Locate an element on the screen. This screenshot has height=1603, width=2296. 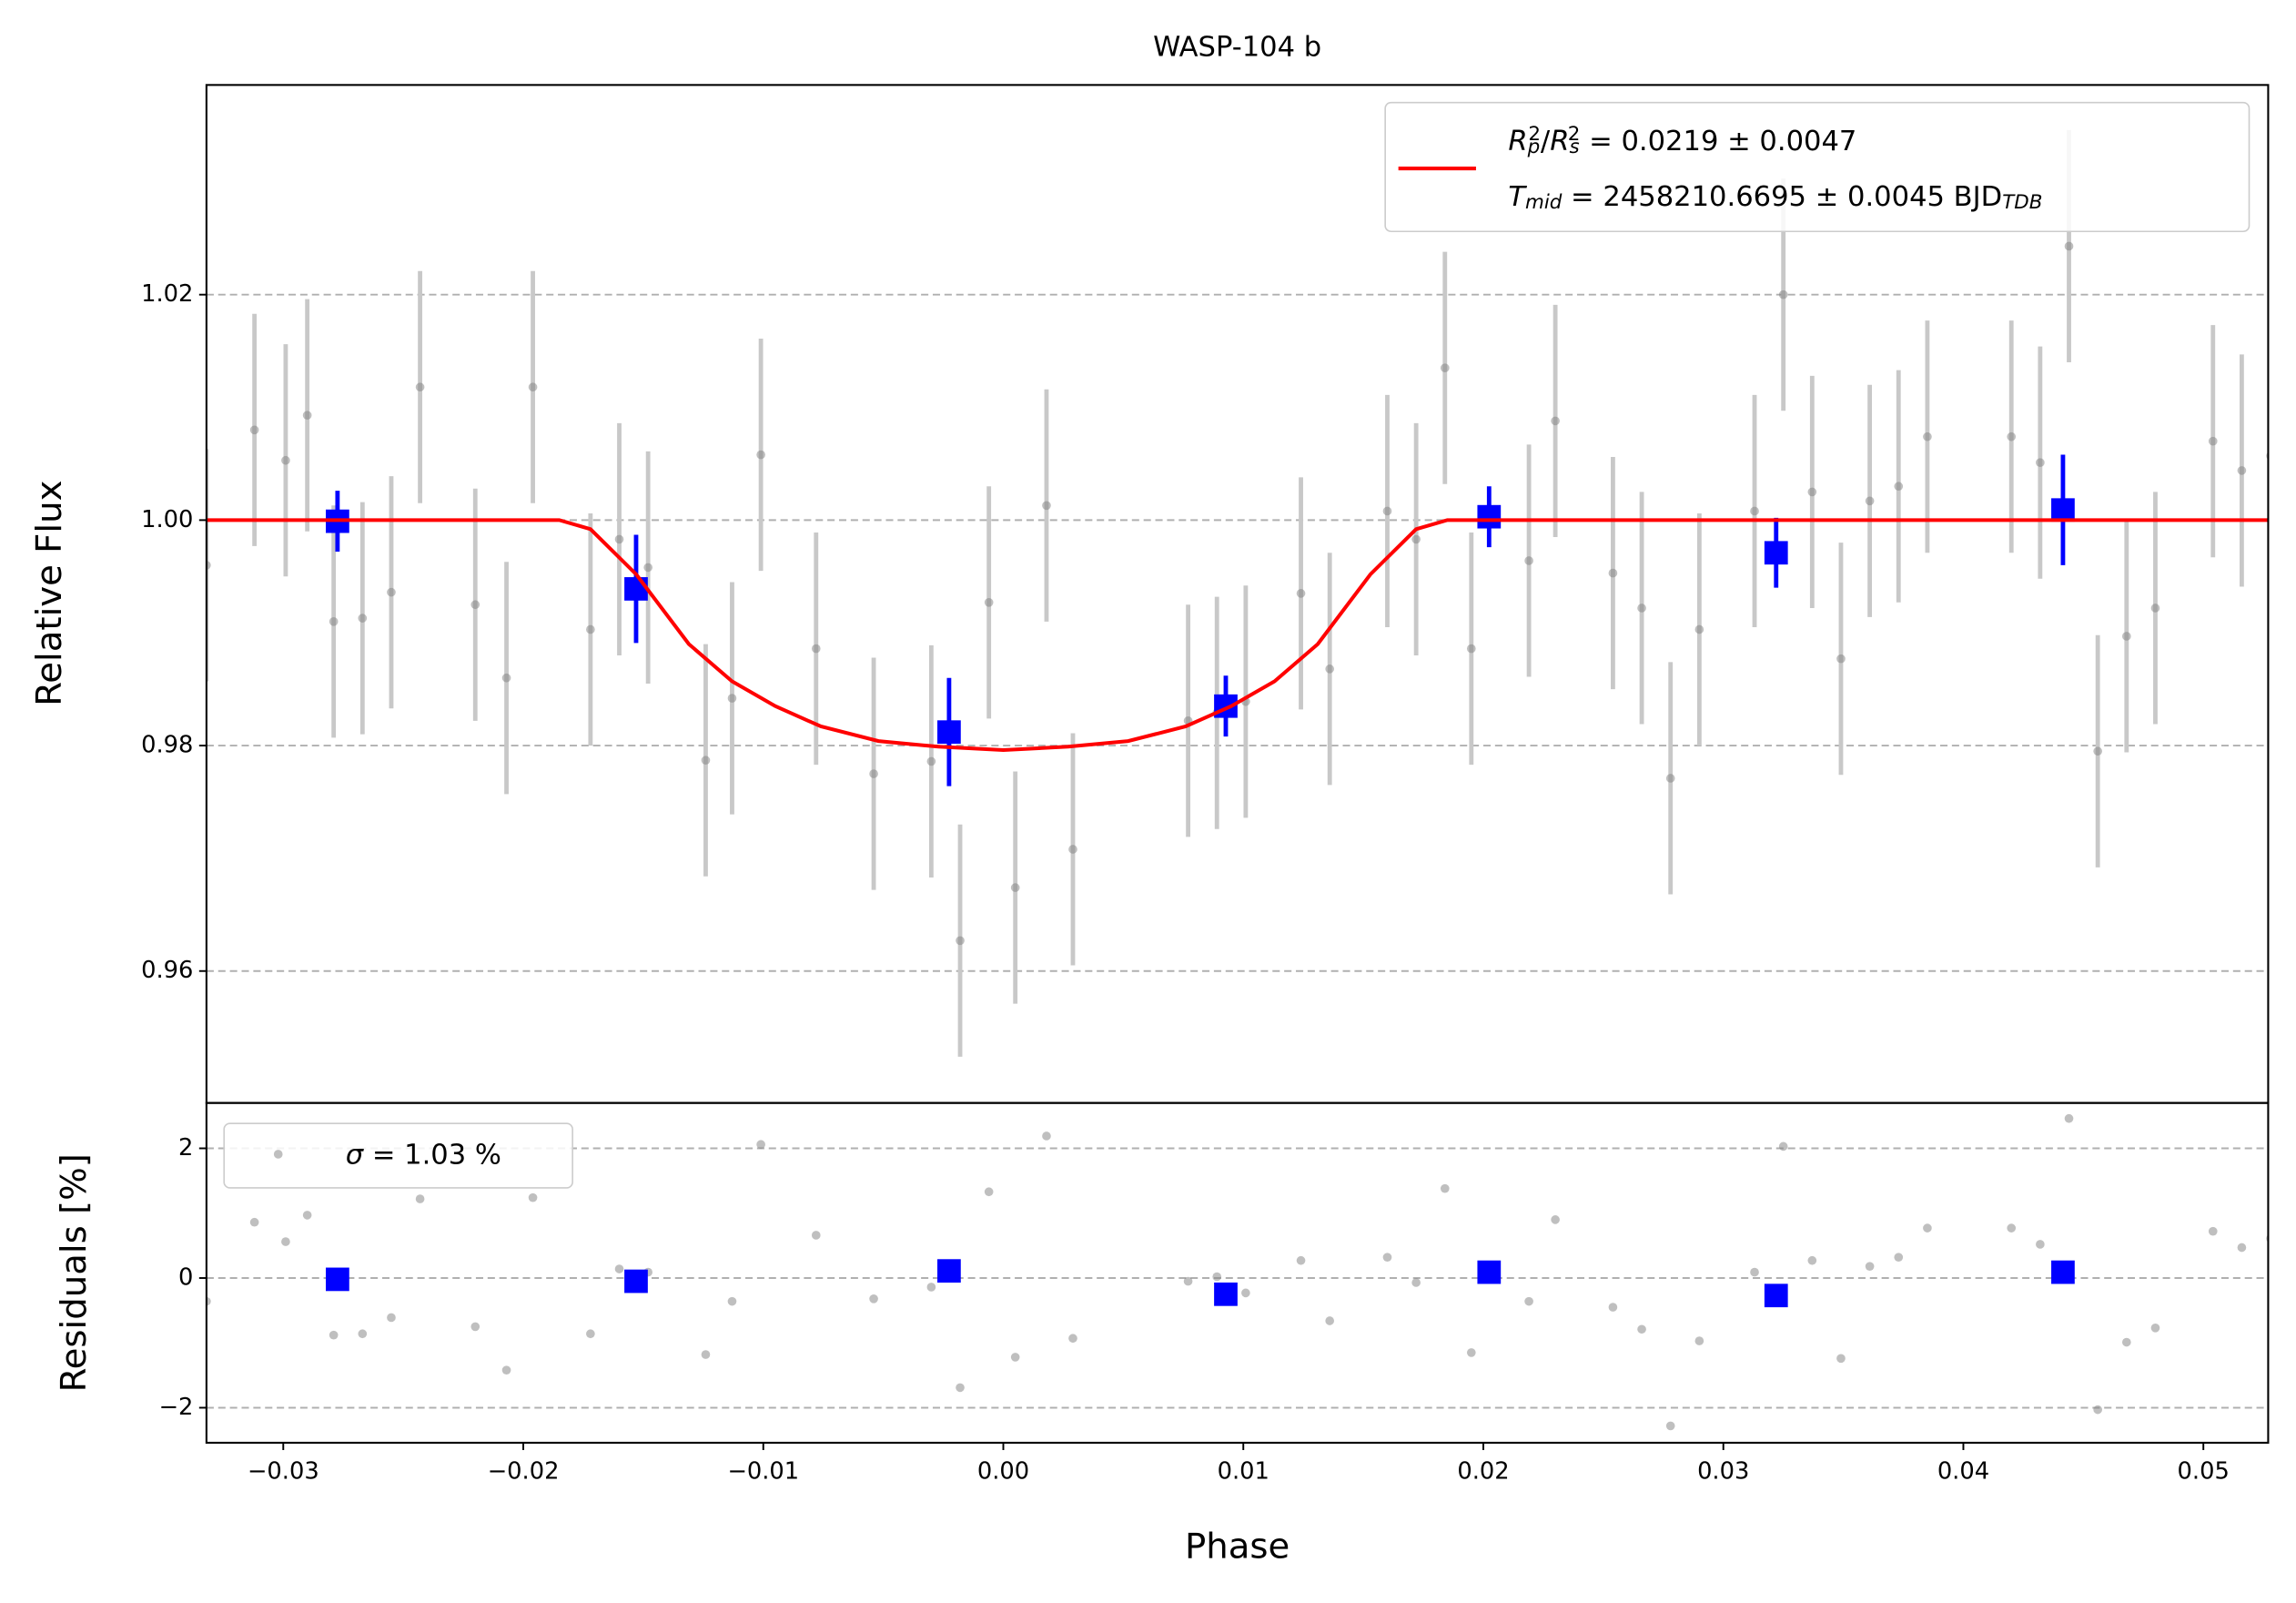
y-axis-label: Residuals [%] is located at coordinates (75, 1272).